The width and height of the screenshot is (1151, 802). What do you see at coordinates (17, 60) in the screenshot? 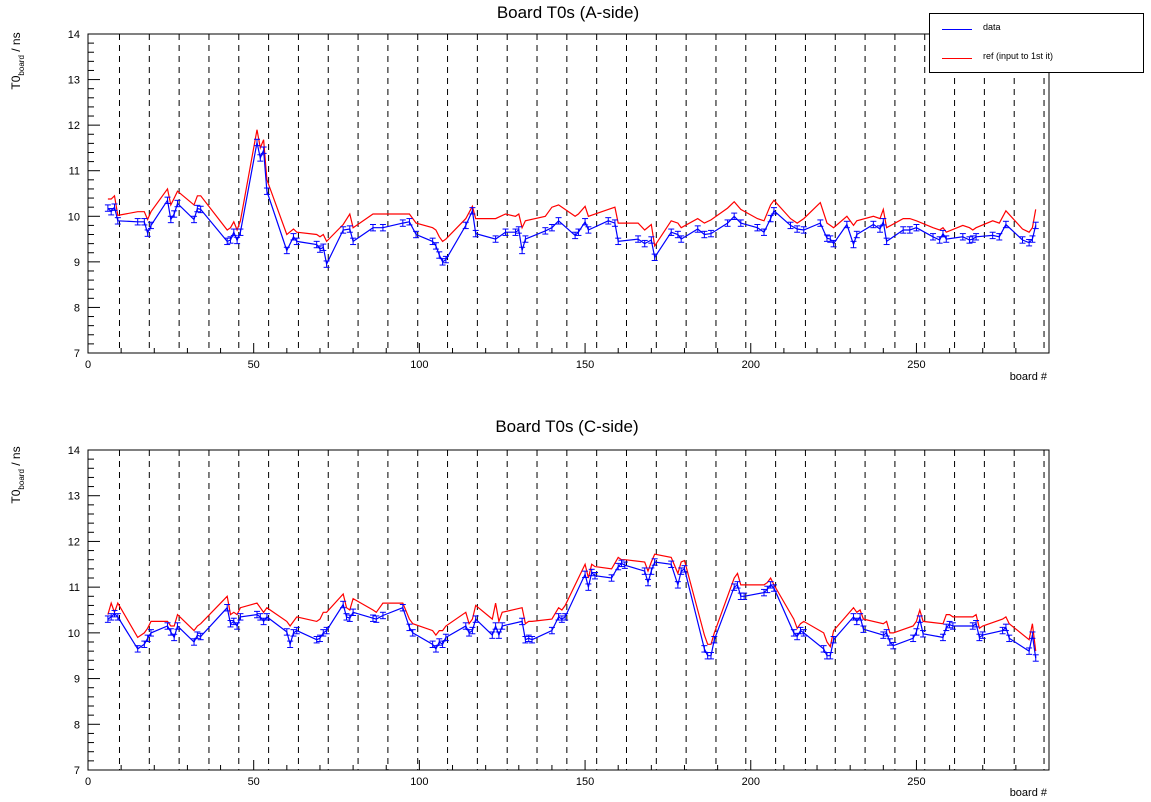
I see `a-side-ylabel: T0board / ns` at bounding box center [17, 60].